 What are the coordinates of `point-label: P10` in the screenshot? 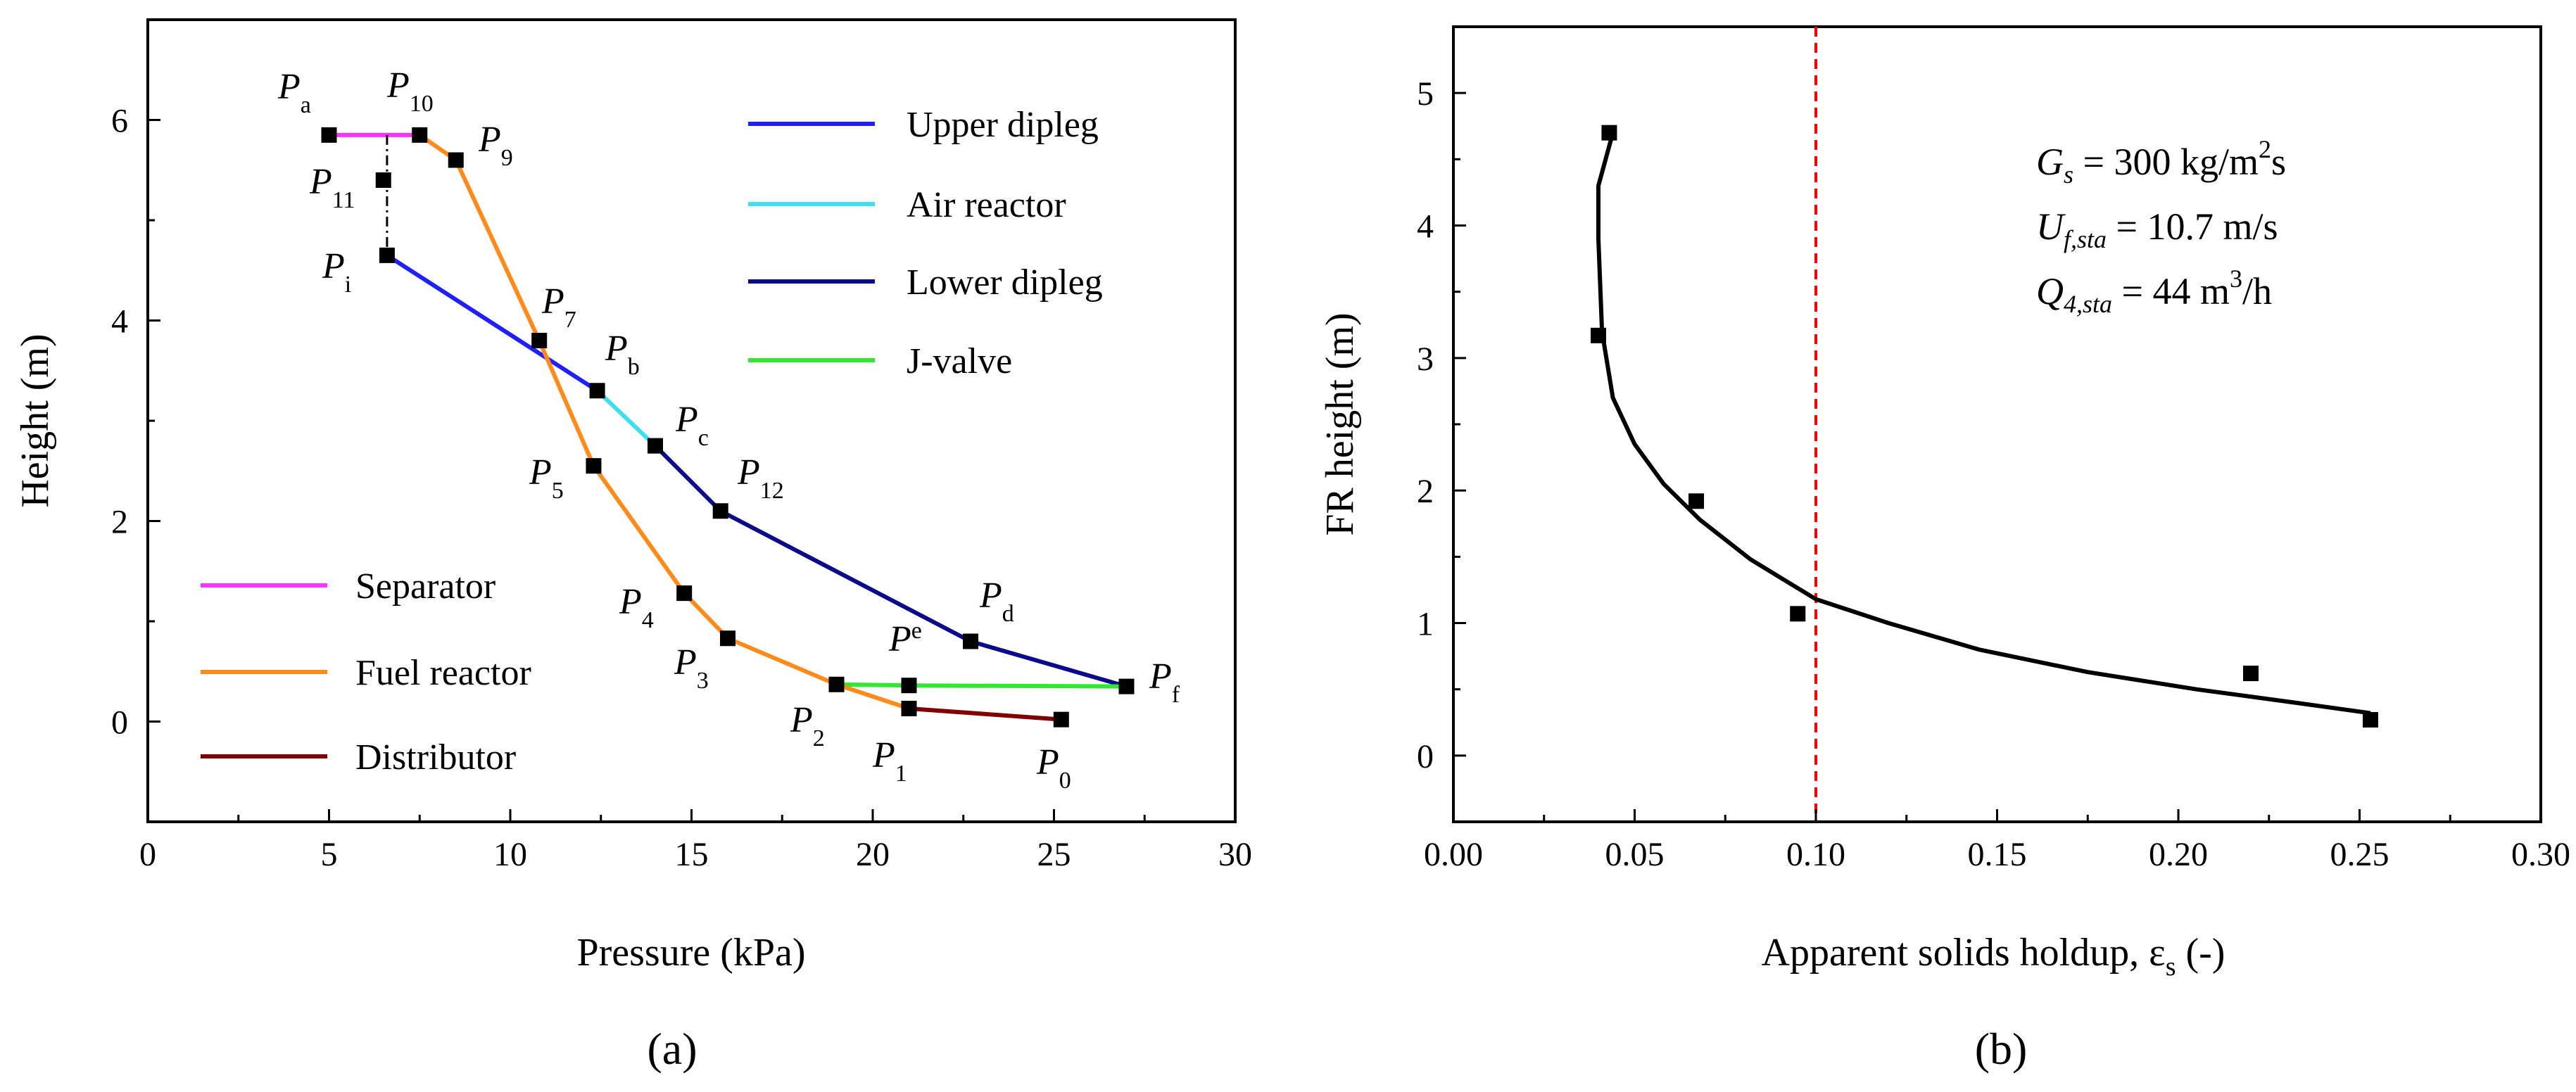 It's located at (410, 91).